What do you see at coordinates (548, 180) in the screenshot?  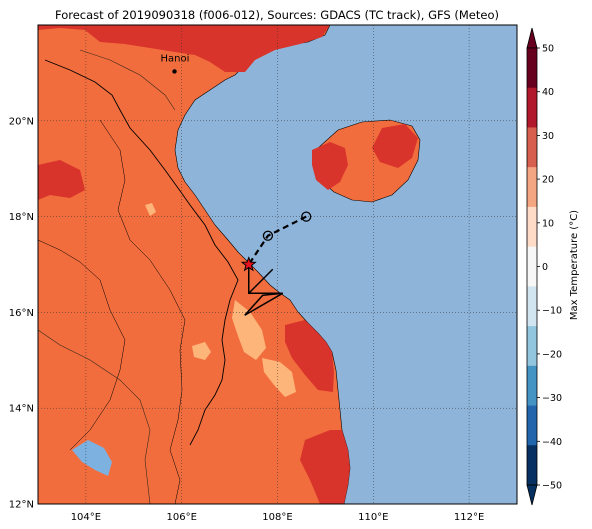 I see `colorbar-tick-label: 20` at bounding box center [548, 180].